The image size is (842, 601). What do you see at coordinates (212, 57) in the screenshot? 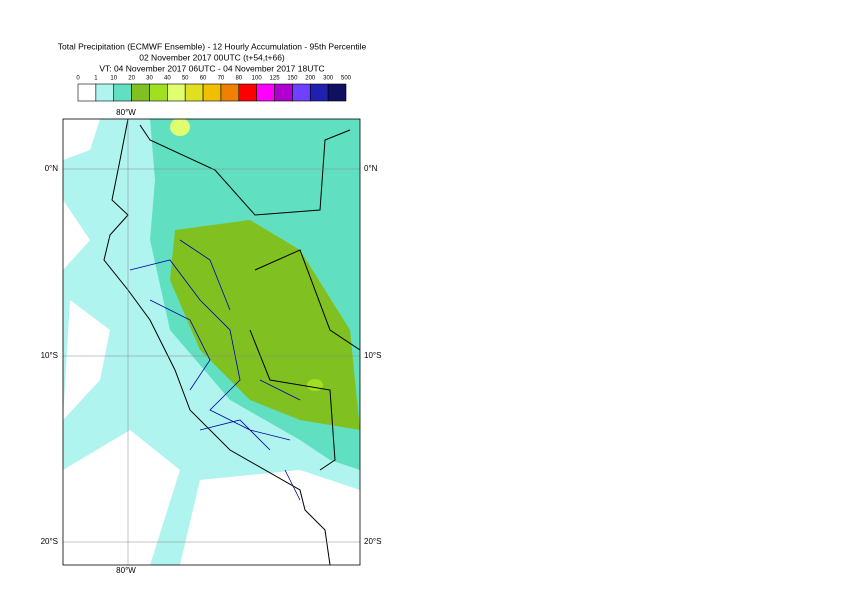
I see `run-time: 02 November 2017 00UTC (t+54,t+66)` at bounding box center [212, 57].